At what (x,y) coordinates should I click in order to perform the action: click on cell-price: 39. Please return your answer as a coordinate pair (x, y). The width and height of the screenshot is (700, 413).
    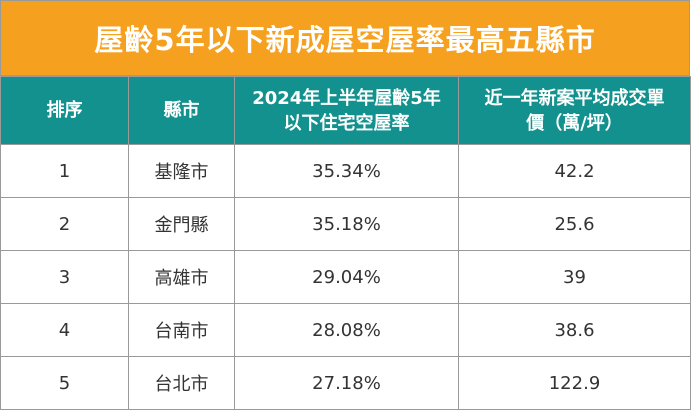
    Looking at the image, I should click on (574, 277).